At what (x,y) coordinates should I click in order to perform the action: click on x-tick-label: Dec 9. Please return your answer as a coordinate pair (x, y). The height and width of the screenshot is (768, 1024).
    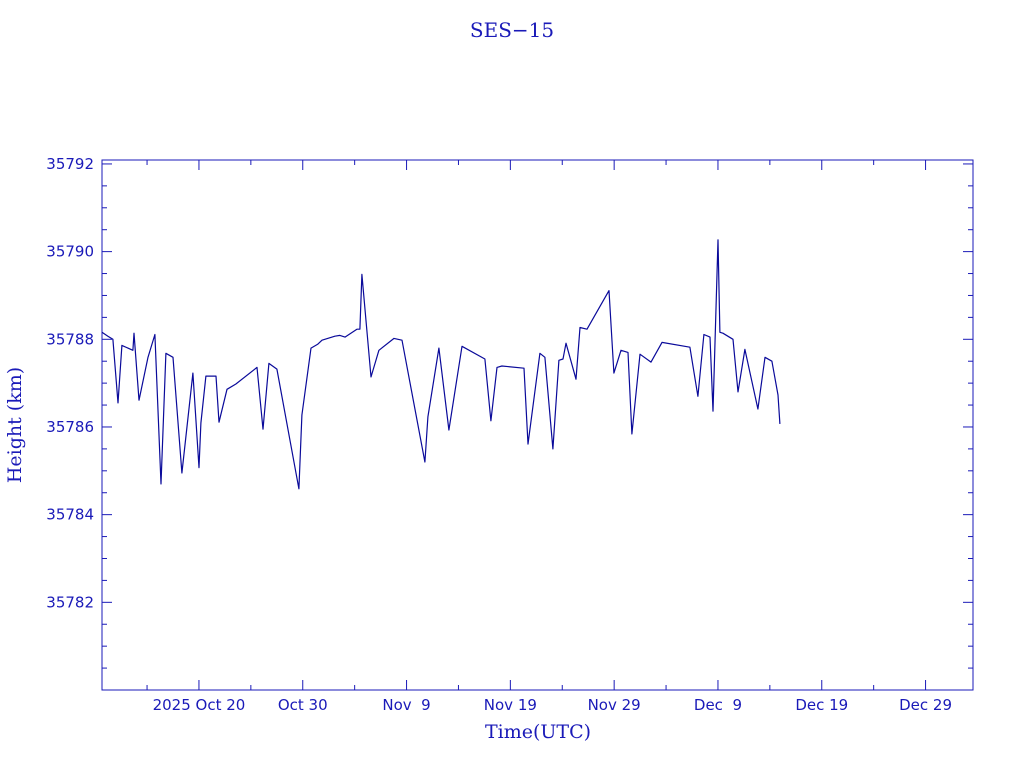
    Looking at the image, I should click on (718, 705).